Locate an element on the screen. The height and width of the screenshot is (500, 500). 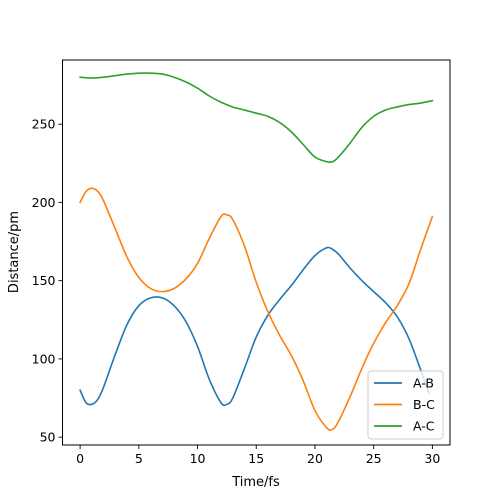
x-axis-label: Time/fs is located at coordinates (255, 482).